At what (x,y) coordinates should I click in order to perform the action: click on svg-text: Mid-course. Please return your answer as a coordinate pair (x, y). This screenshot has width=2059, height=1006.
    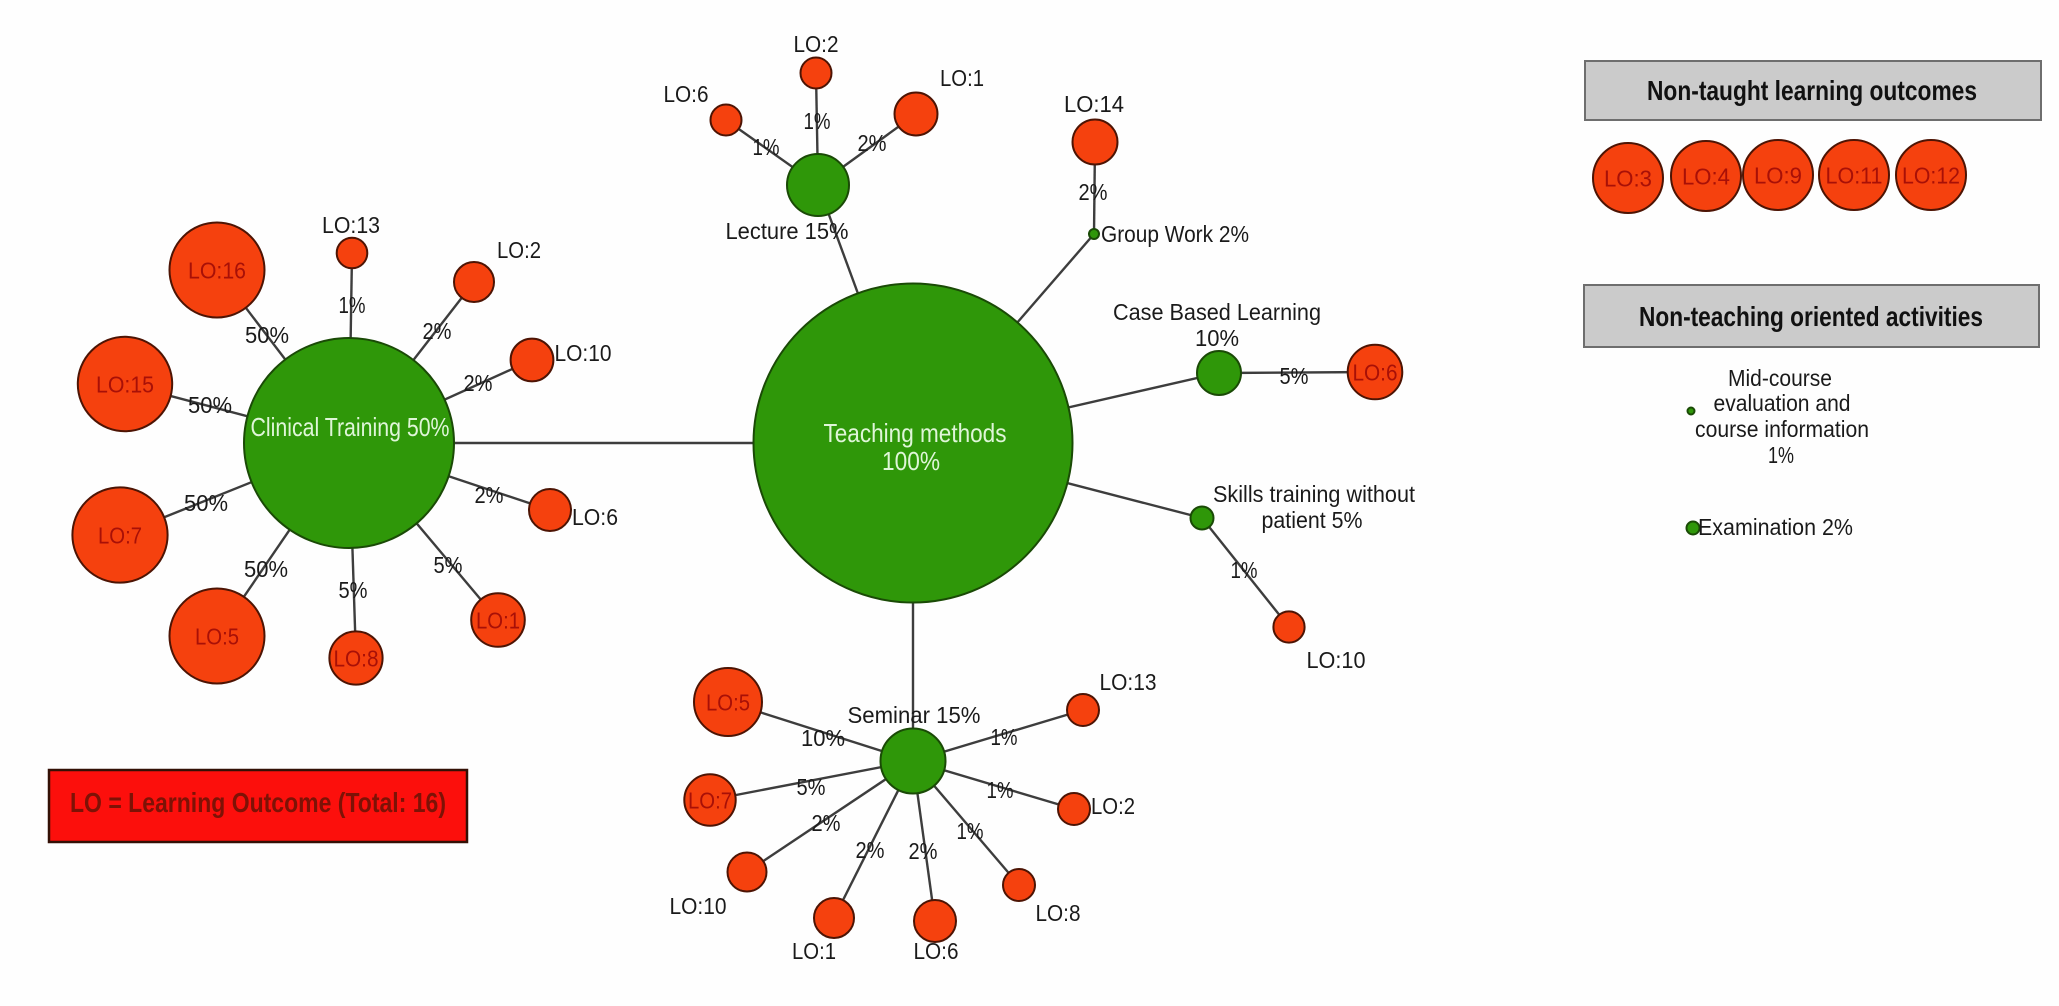
    Looking at the image, I should click on (1780, 378).